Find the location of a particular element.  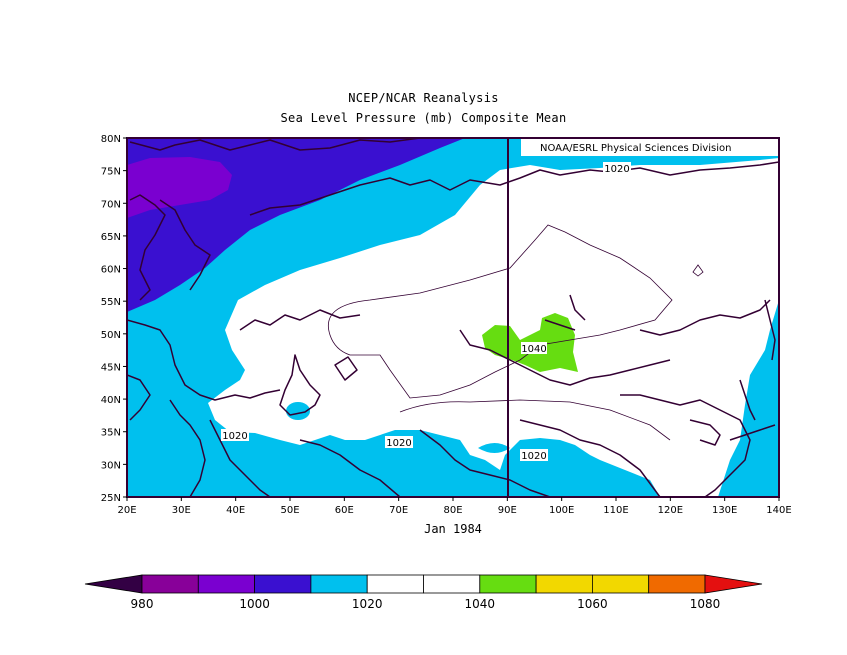

lon-tick-label: 100E is located at coordinates (561, 510).